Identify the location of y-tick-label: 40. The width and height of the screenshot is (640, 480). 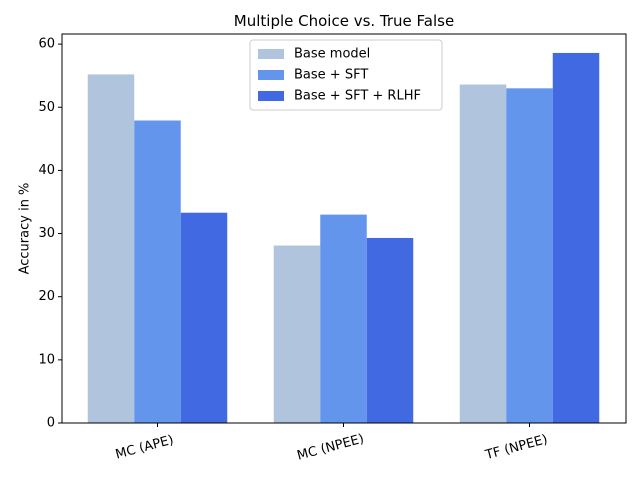
(46, 170).